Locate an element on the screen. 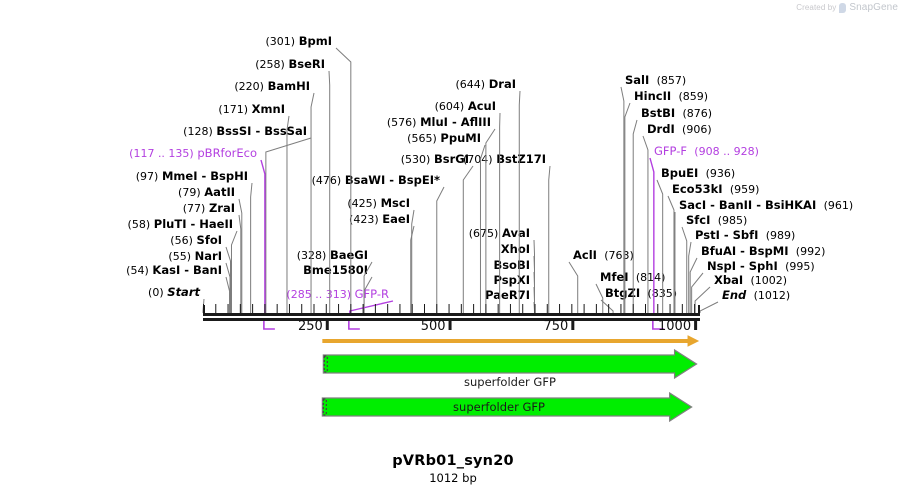  watermark-prefix: Created by is located at coordinates (816, 7).